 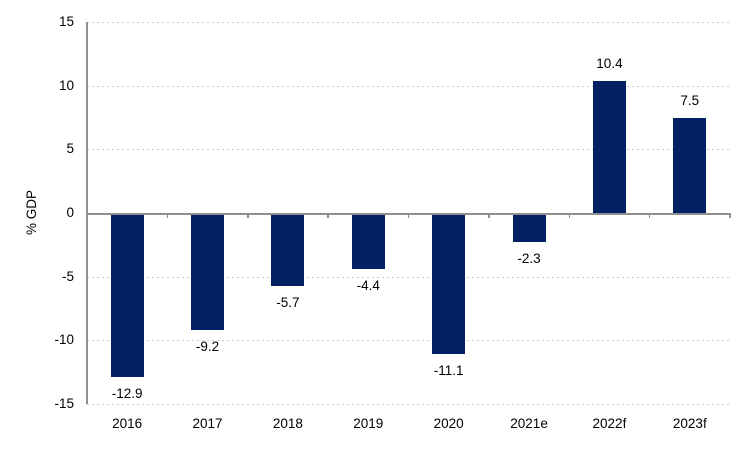 What do you see at coordinates (64, 340) in the screenshot?
I see `y-tick-label: -10` at bounding box center [64, 340].